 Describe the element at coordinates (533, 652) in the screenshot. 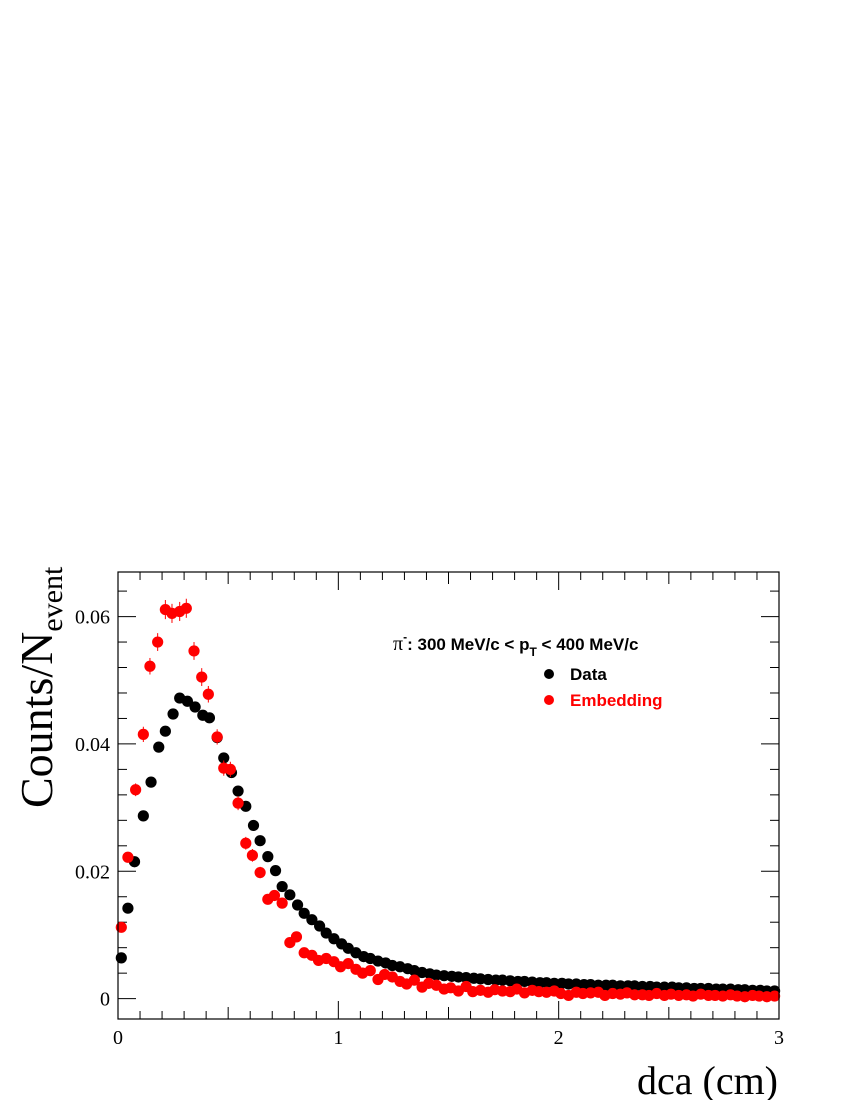

I see `annotation-pt-subscript: T` at that location.